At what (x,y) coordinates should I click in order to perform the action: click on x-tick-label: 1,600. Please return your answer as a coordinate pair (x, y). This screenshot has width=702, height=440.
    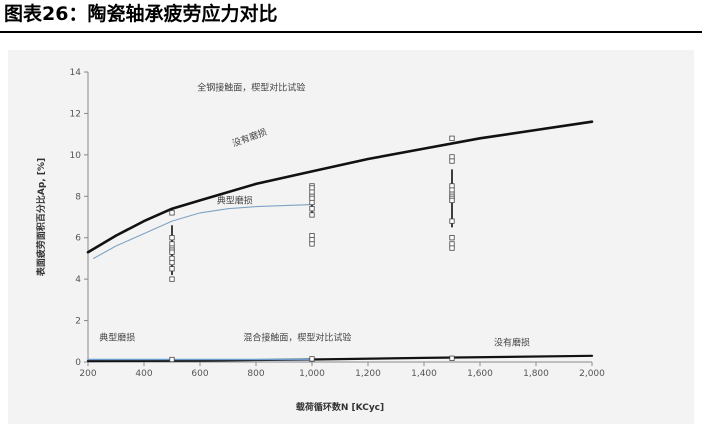
    Looking at the image, I should click on (480, 374).